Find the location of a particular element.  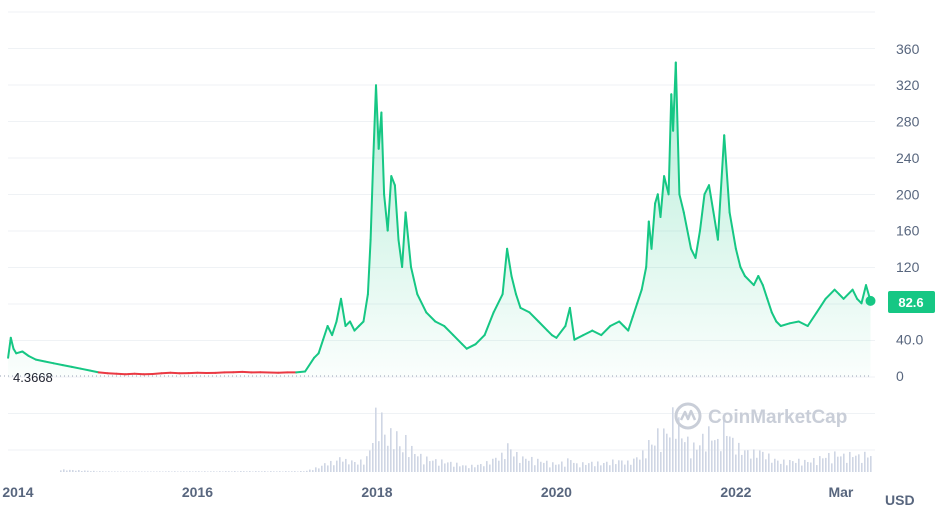

x-tick-label: 2020 is located at coordinates (556, 492).